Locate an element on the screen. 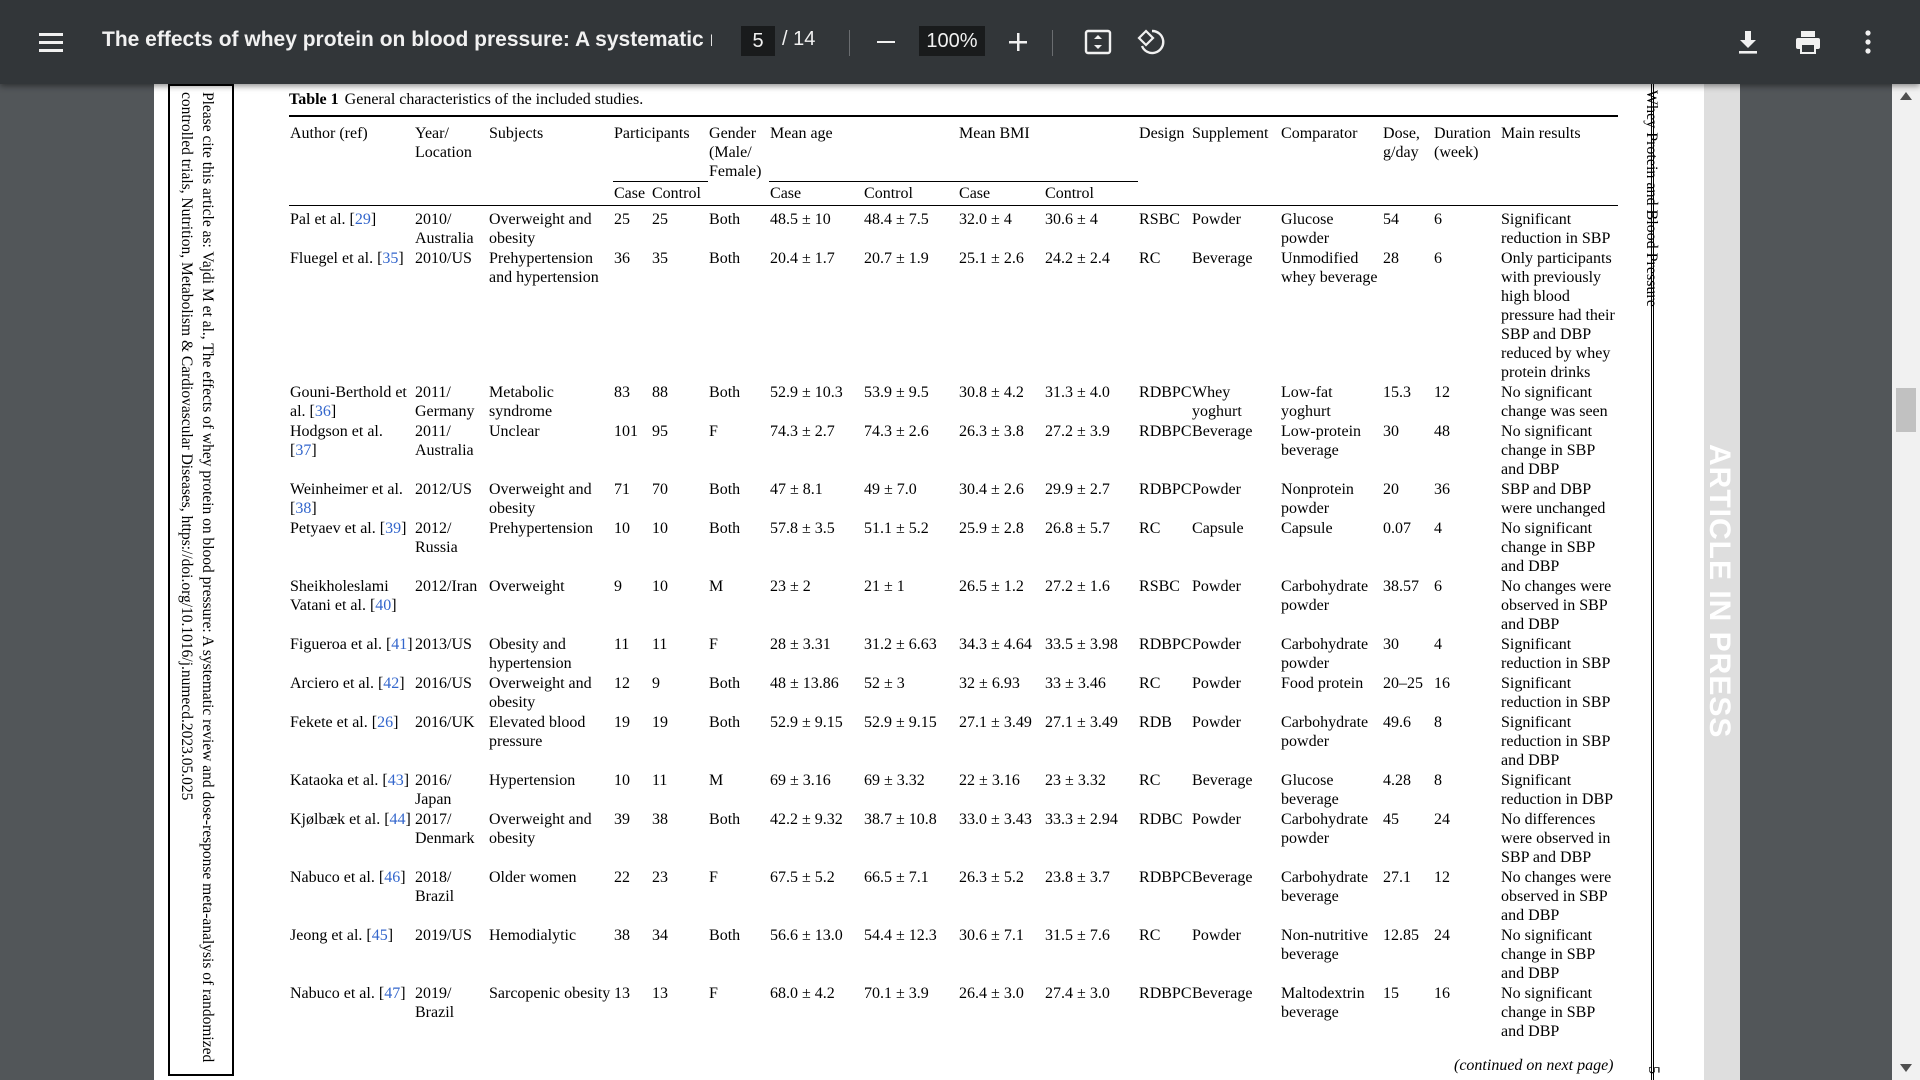  cell-results: No significant change in SBP and DBP is located at coordinates (1548, 547).